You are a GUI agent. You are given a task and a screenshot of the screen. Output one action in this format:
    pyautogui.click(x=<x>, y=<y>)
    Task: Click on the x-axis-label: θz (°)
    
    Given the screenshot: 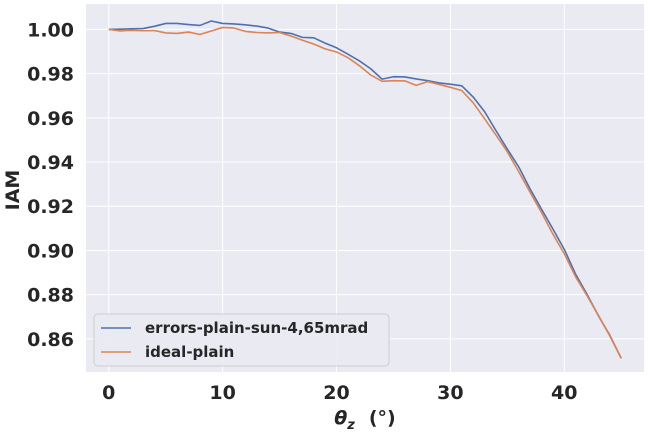 What is the action you would take?
    pyautogui.click(x=365, y=419)
    